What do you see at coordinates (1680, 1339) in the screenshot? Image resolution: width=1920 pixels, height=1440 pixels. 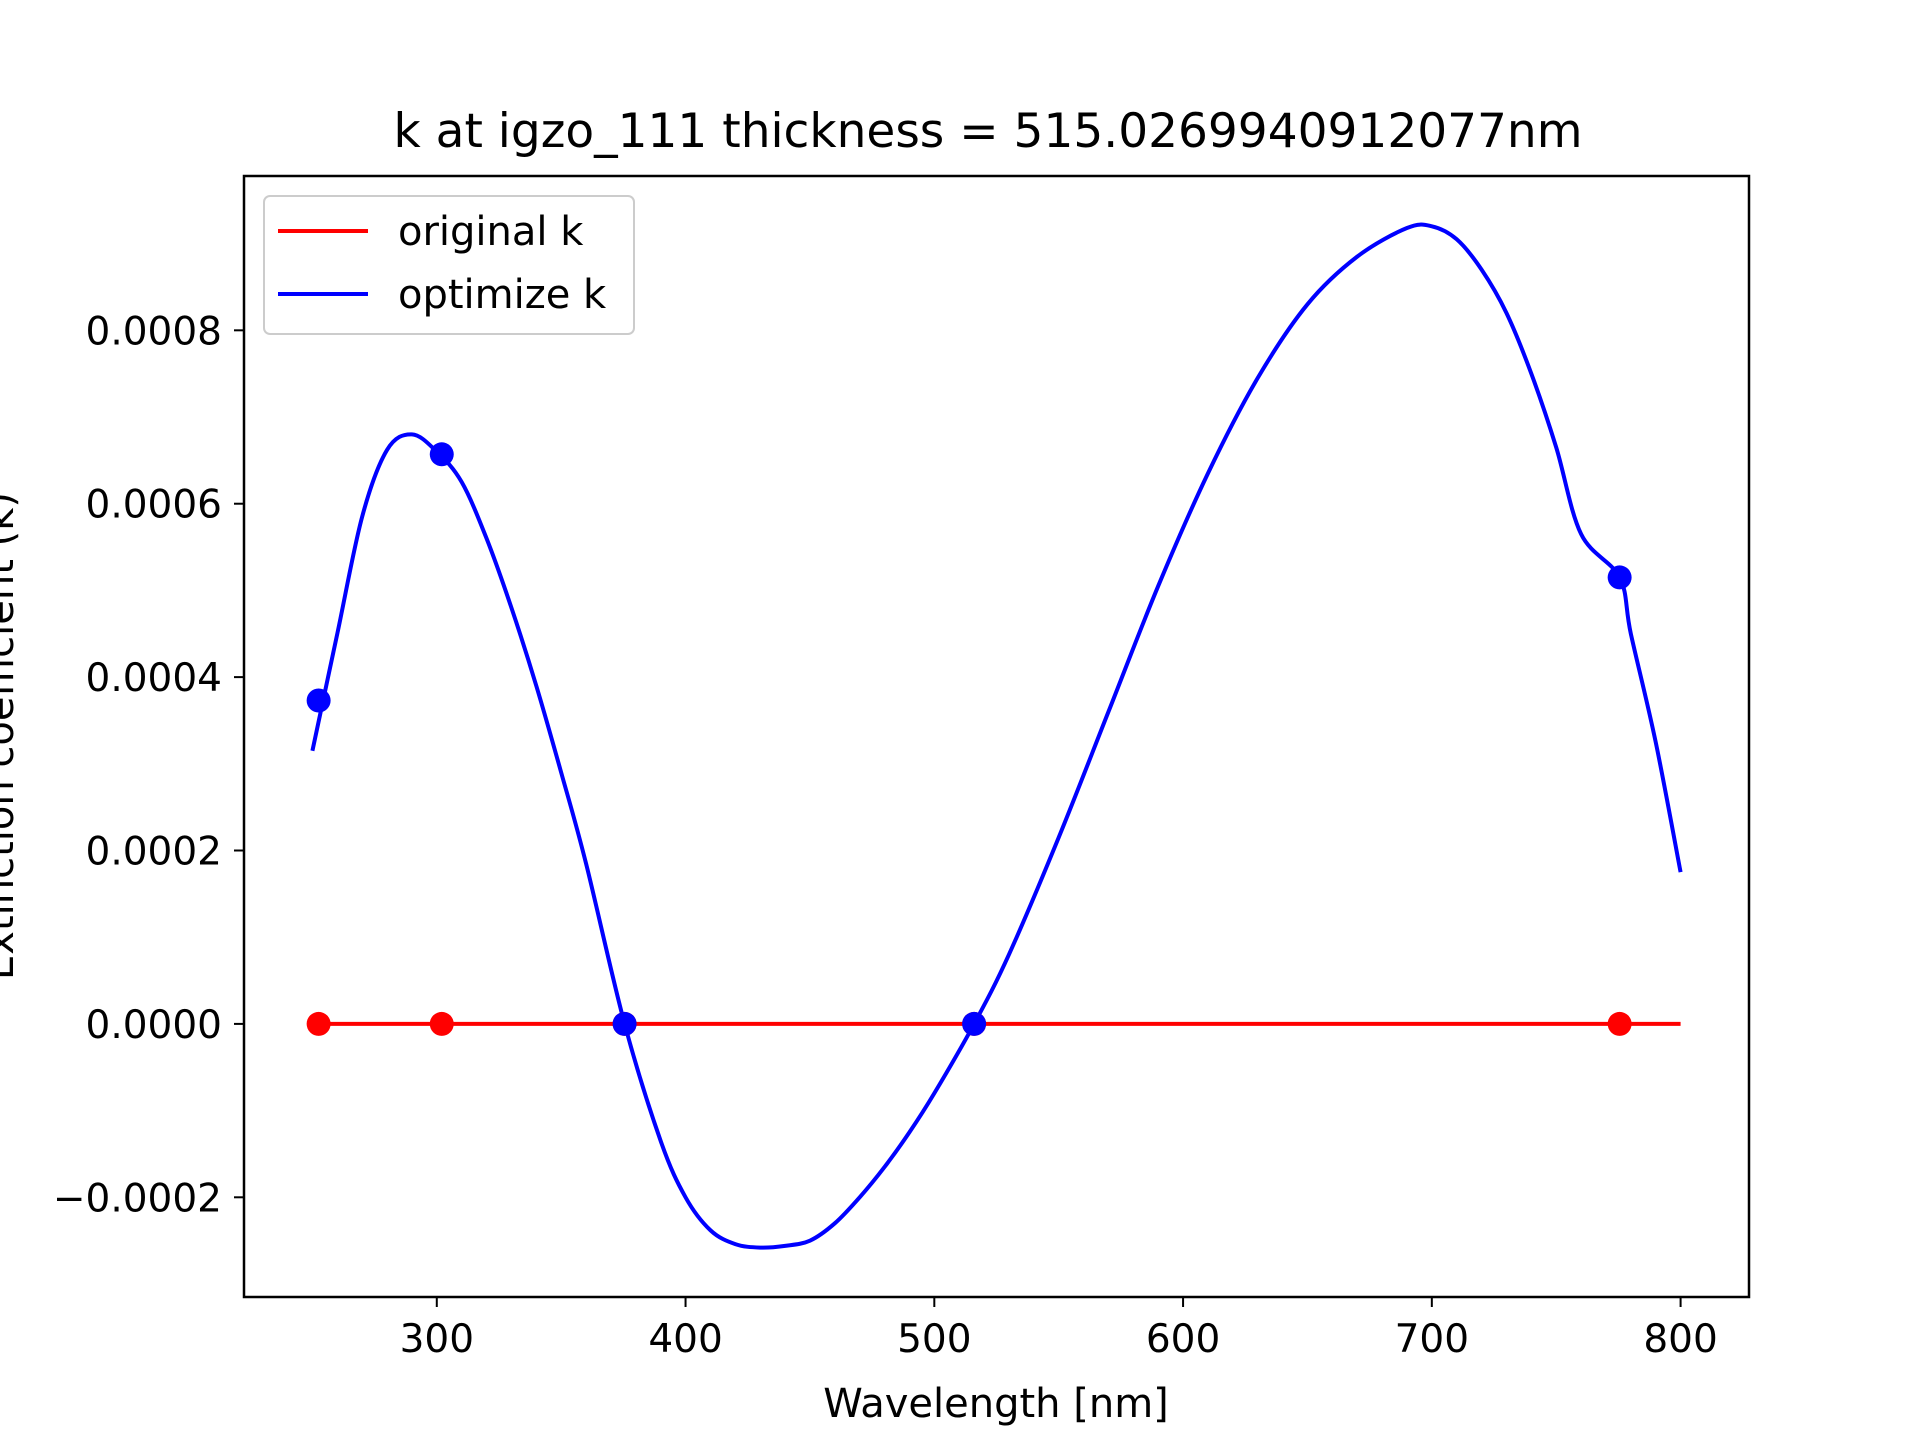 I see `x-tick-label: 800` at bounding box center [1680, 1339].